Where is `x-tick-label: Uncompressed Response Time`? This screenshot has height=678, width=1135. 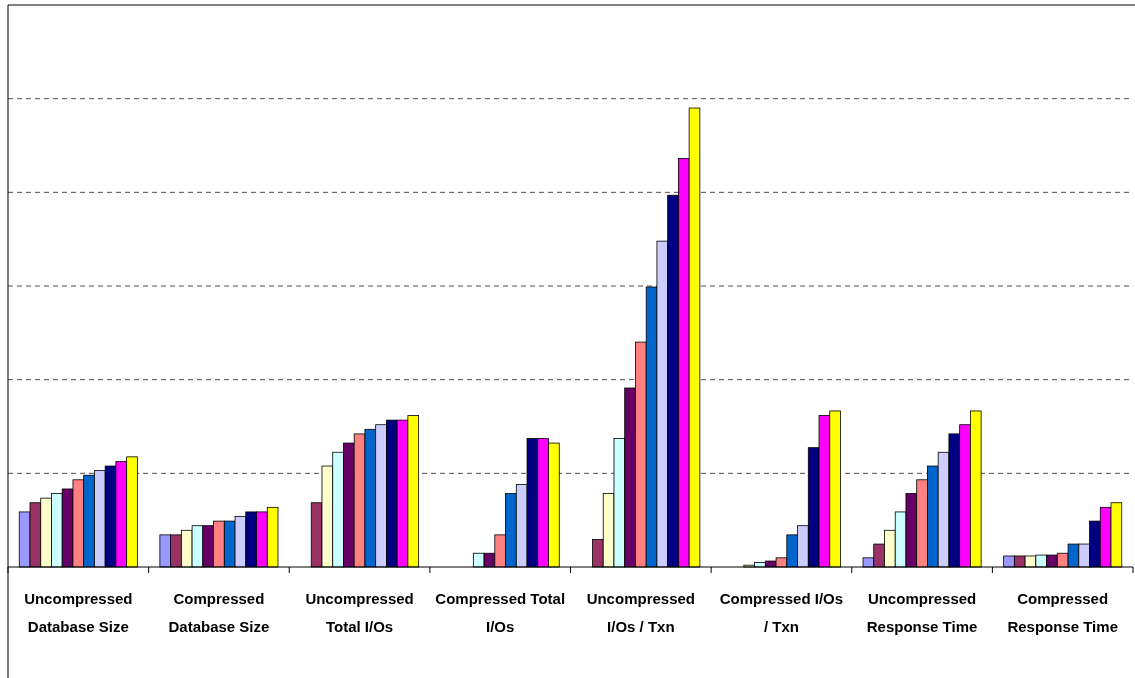 x-tick-label: Uncompressed Response Time is located at coordinates (922, 612).